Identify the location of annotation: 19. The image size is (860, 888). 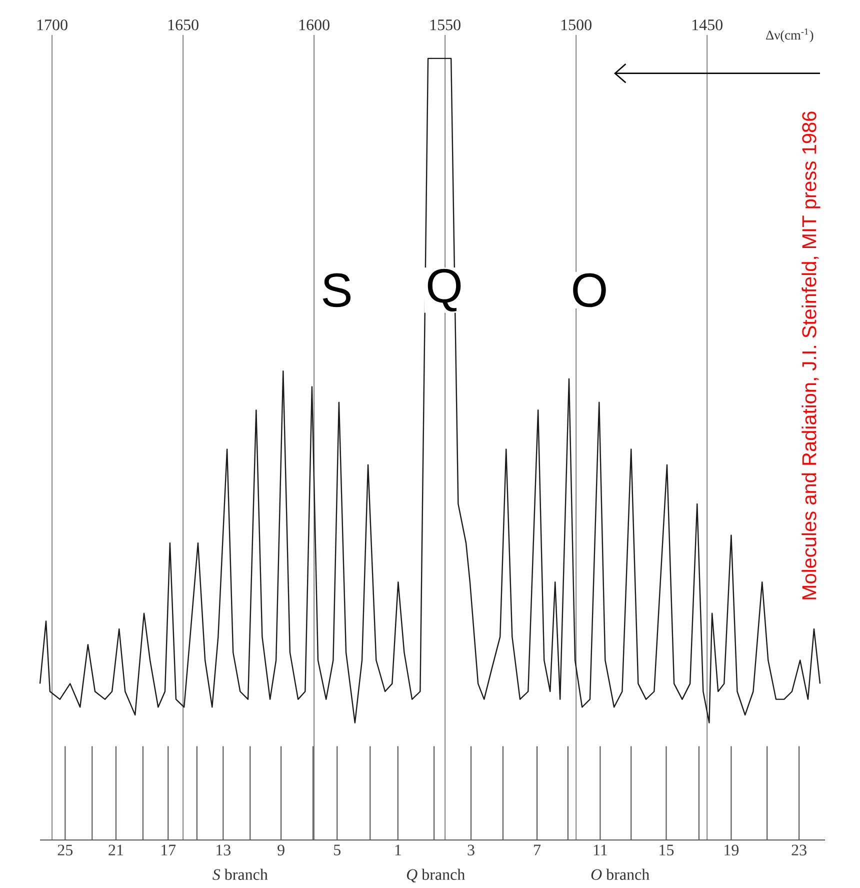
(731, 850).